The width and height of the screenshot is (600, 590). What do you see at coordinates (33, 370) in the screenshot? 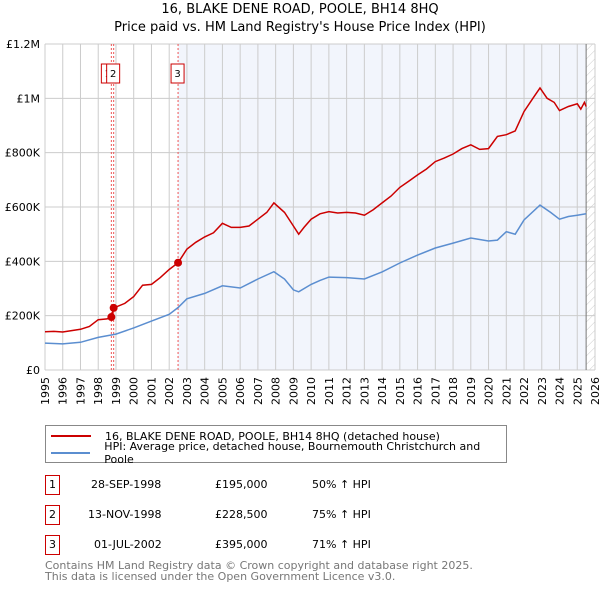
I see `y-tick-label: £0` at bounding box center [33, 370].